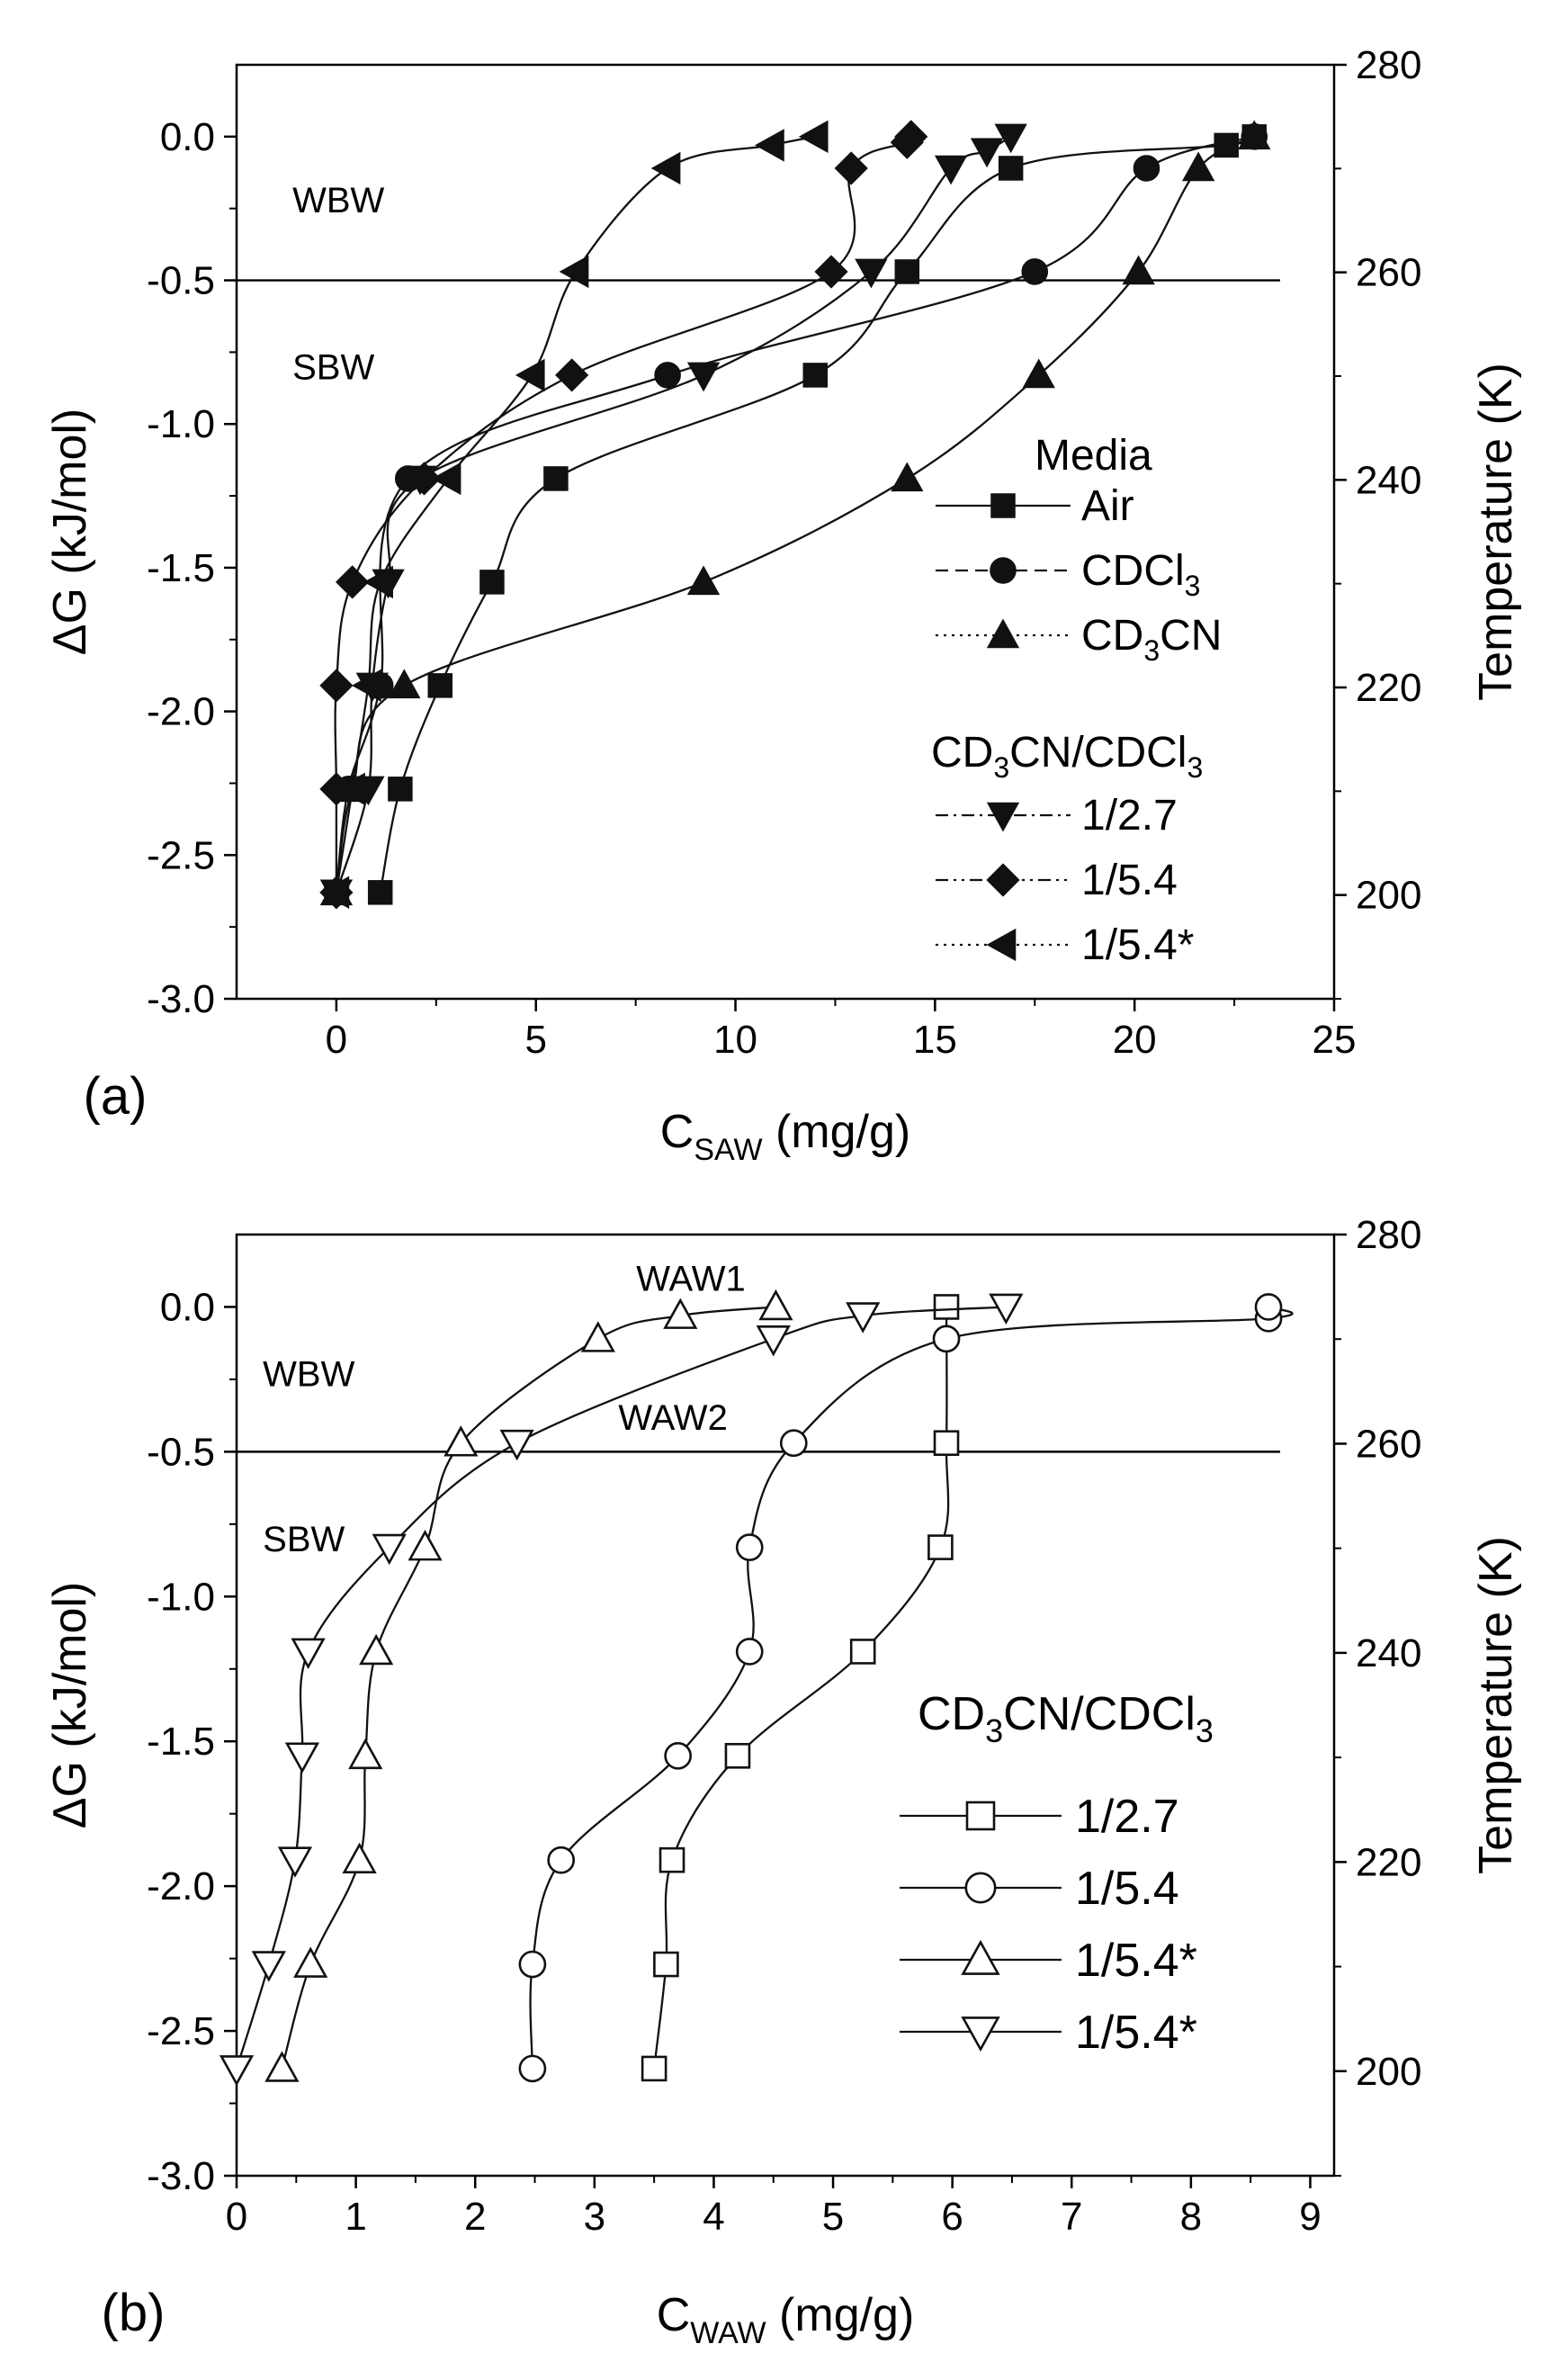 The width and height of the screenshot is (1559, 2380). What do you see at coordinates (672, 1418) in the screenshot?
I see `annotation-waw2: WAW2` at bounding box center [672, 1418].